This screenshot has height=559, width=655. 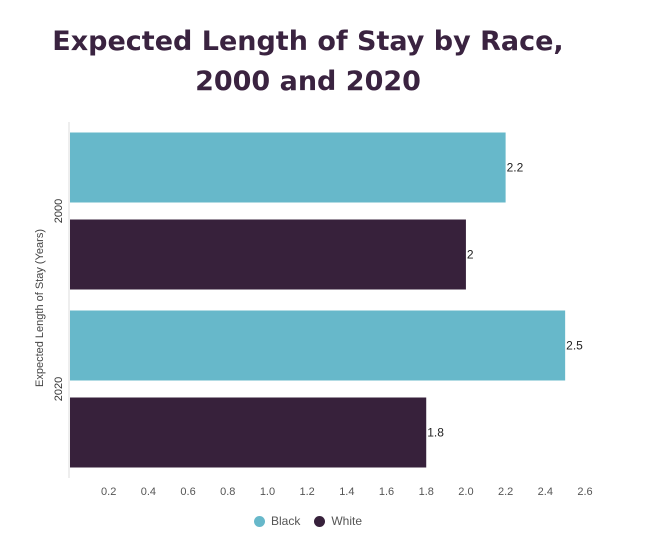 I want to click on x-tick-label: 1.2, so click(x=307, y=492).